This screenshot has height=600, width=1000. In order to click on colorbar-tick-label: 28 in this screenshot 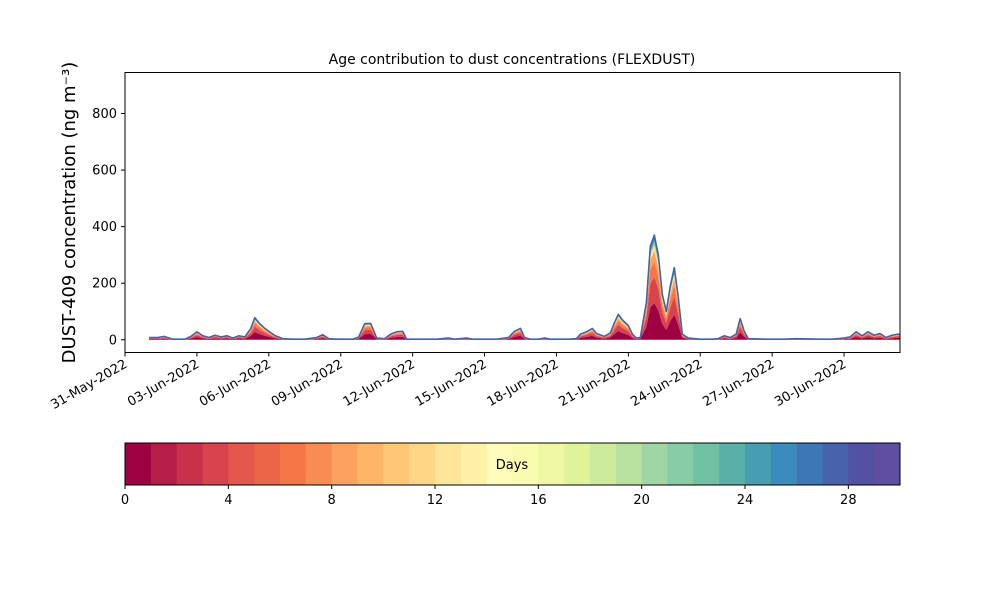, I will do `click(848, 500)`.